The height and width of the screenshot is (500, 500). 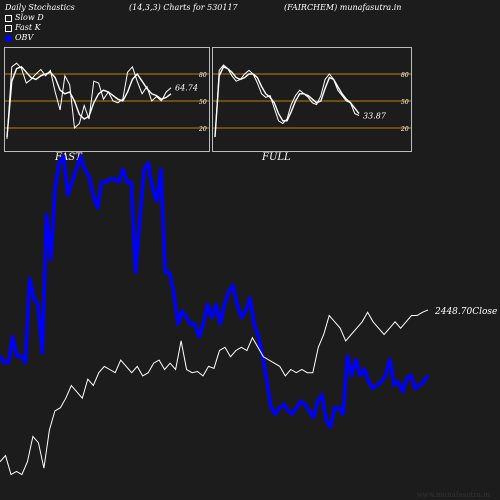 I want to click on legend: Slow D Fast K OBV, so click(x=24, y=28).